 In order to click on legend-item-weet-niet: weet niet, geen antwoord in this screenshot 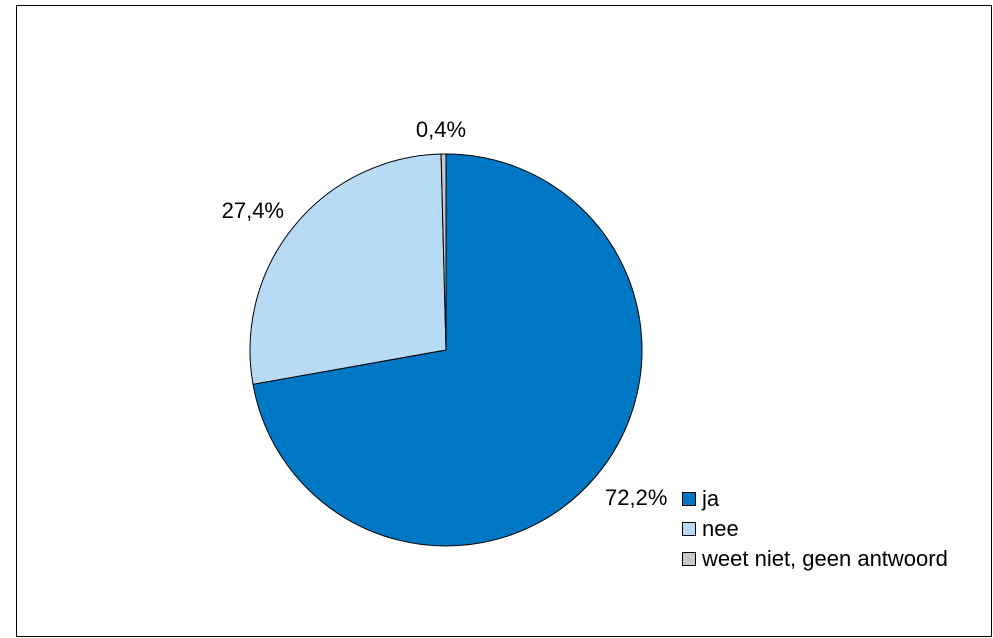, I will do `click(815, 559)`.